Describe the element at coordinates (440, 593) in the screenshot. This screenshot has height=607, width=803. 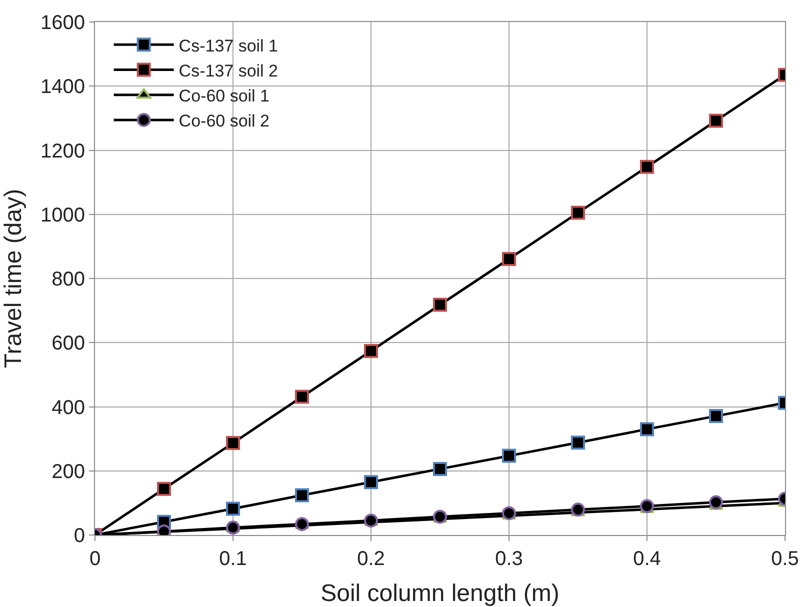
I see `x-axis-title: Soil column length (m)` at that location.